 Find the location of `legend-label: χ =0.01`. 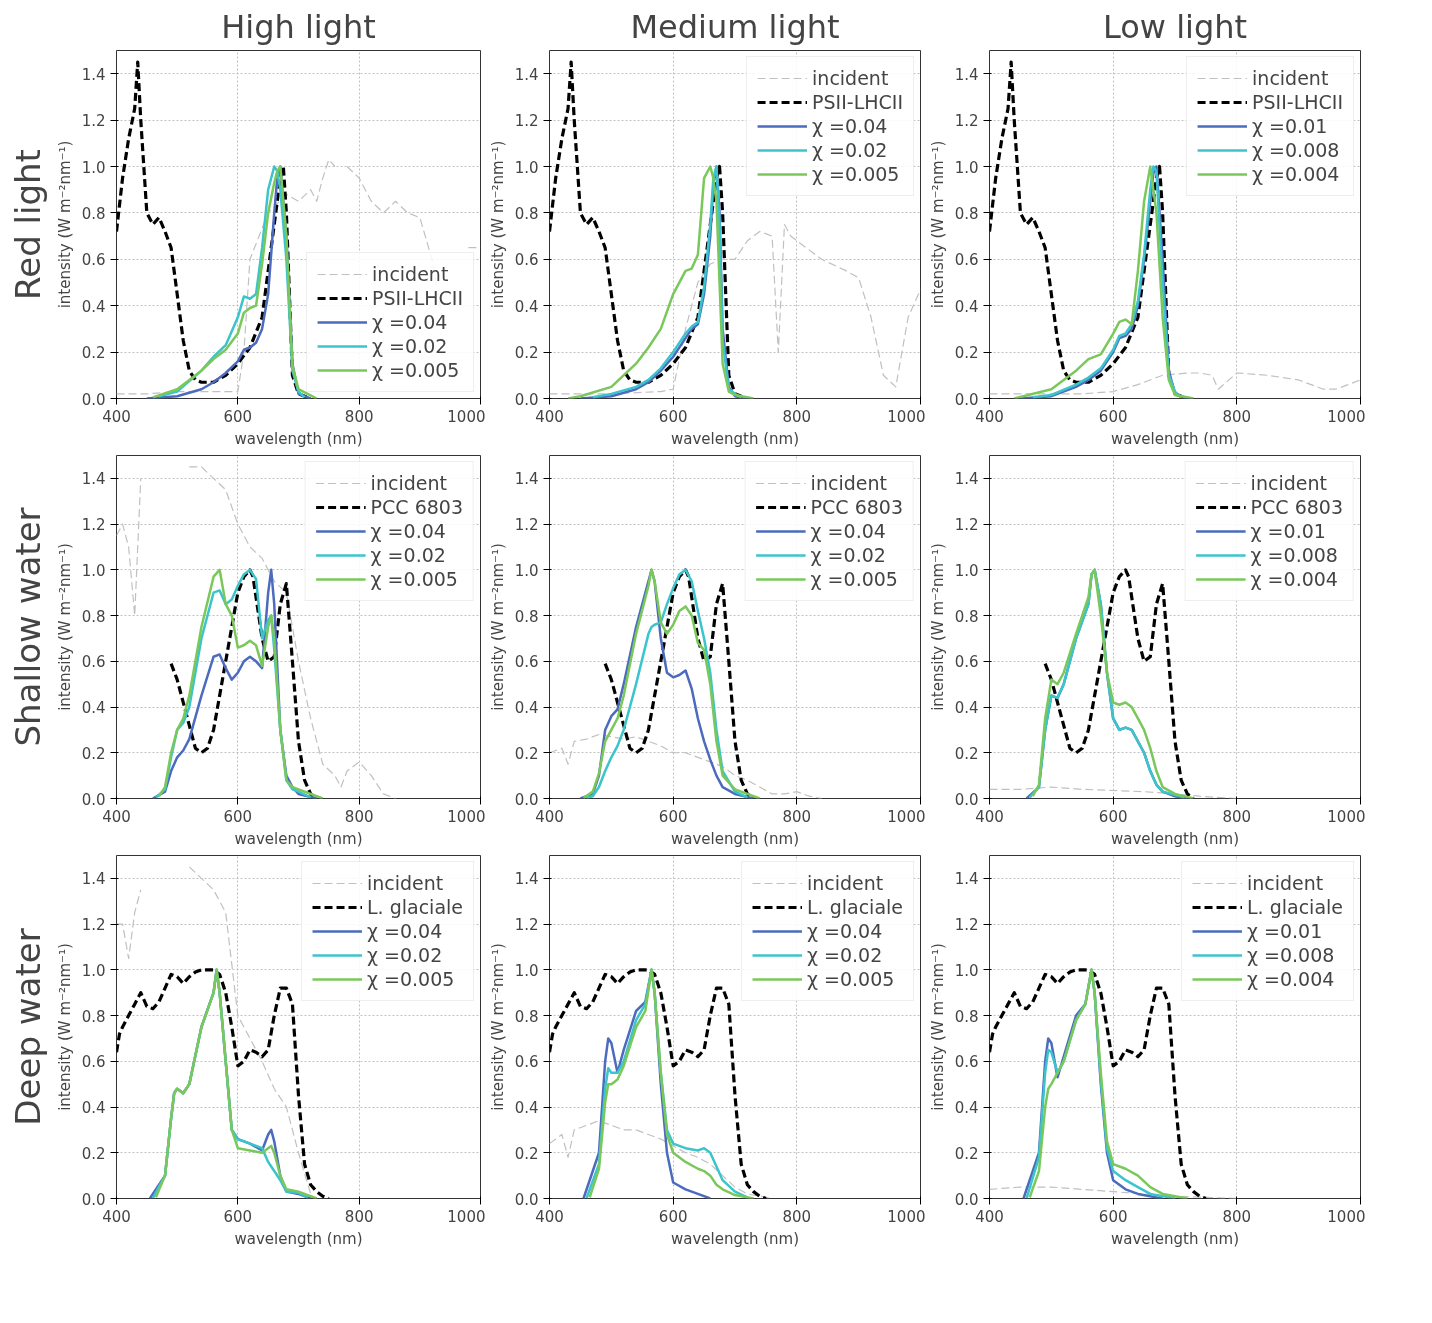

legend-label: χ =0.01 is located at coordinates (1288, 531).